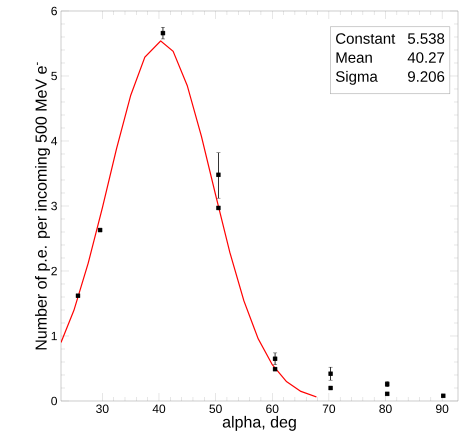  Describe the element at coordinates (357, 77) in the screenshot. I see `annotation: Sigma` at that location.